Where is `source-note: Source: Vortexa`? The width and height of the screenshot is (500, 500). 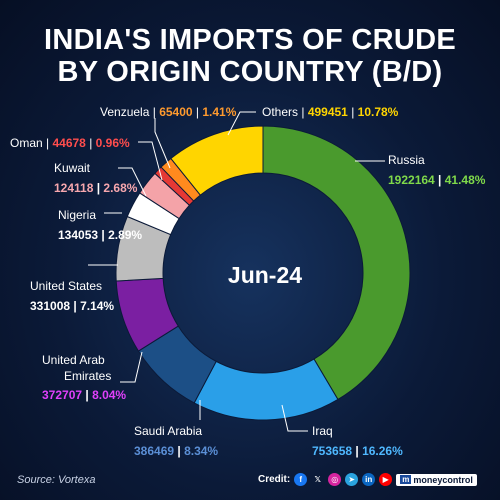
source-note: Source: Vortexa is located at coordinates (56, 480).